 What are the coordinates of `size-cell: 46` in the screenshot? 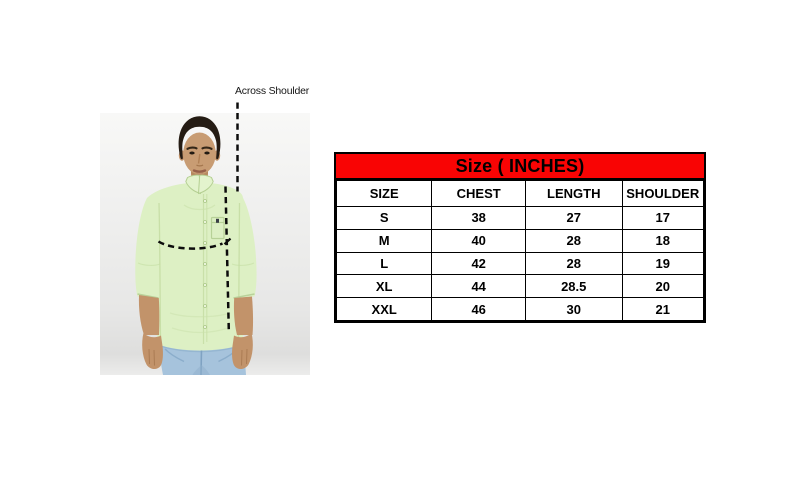 It's located at (478, 309).